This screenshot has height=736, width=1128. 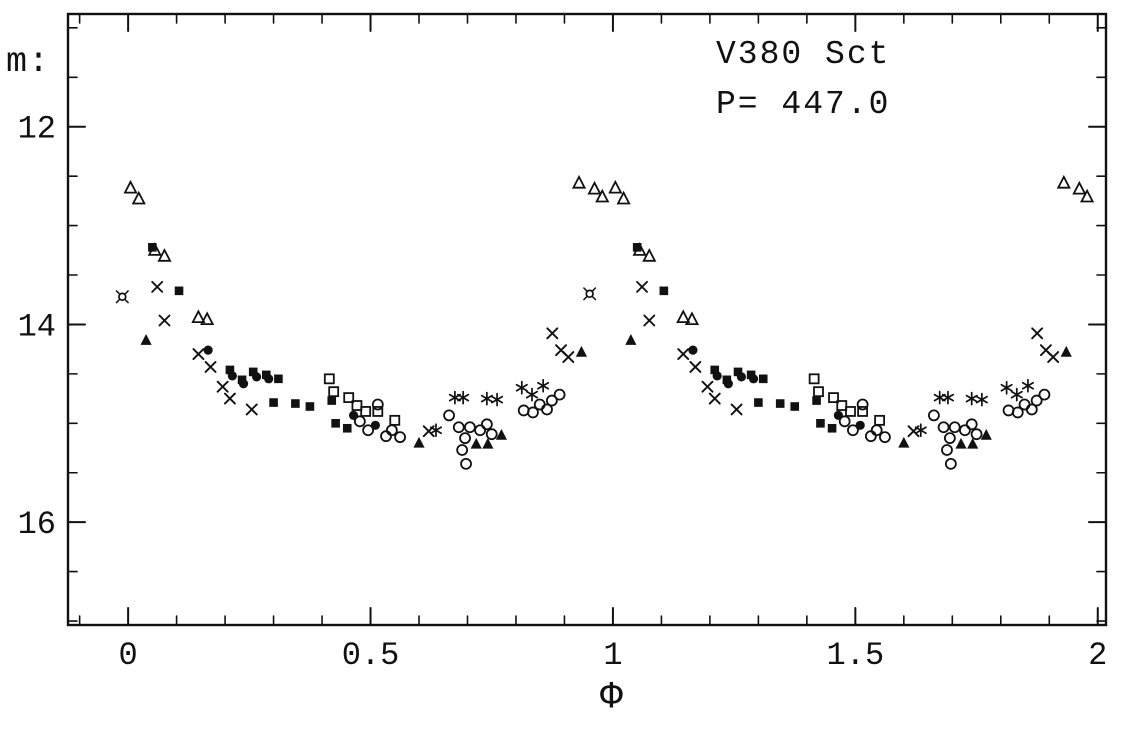 What do you see at coordinates (371, 655) in the screenshot?
I see `x-tick-label: 0.5` at bounding box center [371, 655].